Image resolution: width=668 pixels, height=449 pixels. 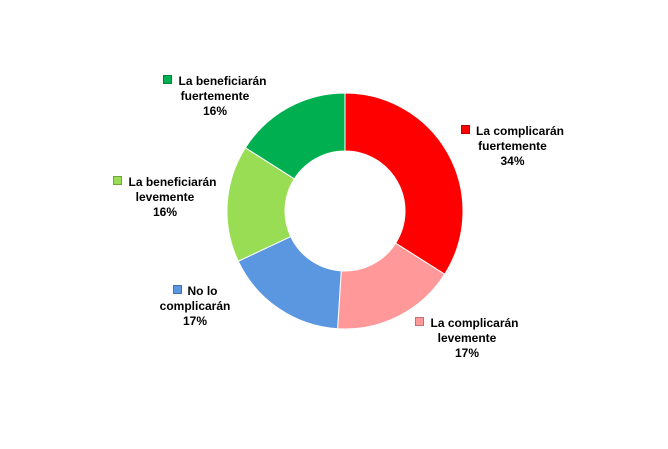 I want to click on slice-label: La beneficiarán fuertemente 16%, so click(x=215, y=96).